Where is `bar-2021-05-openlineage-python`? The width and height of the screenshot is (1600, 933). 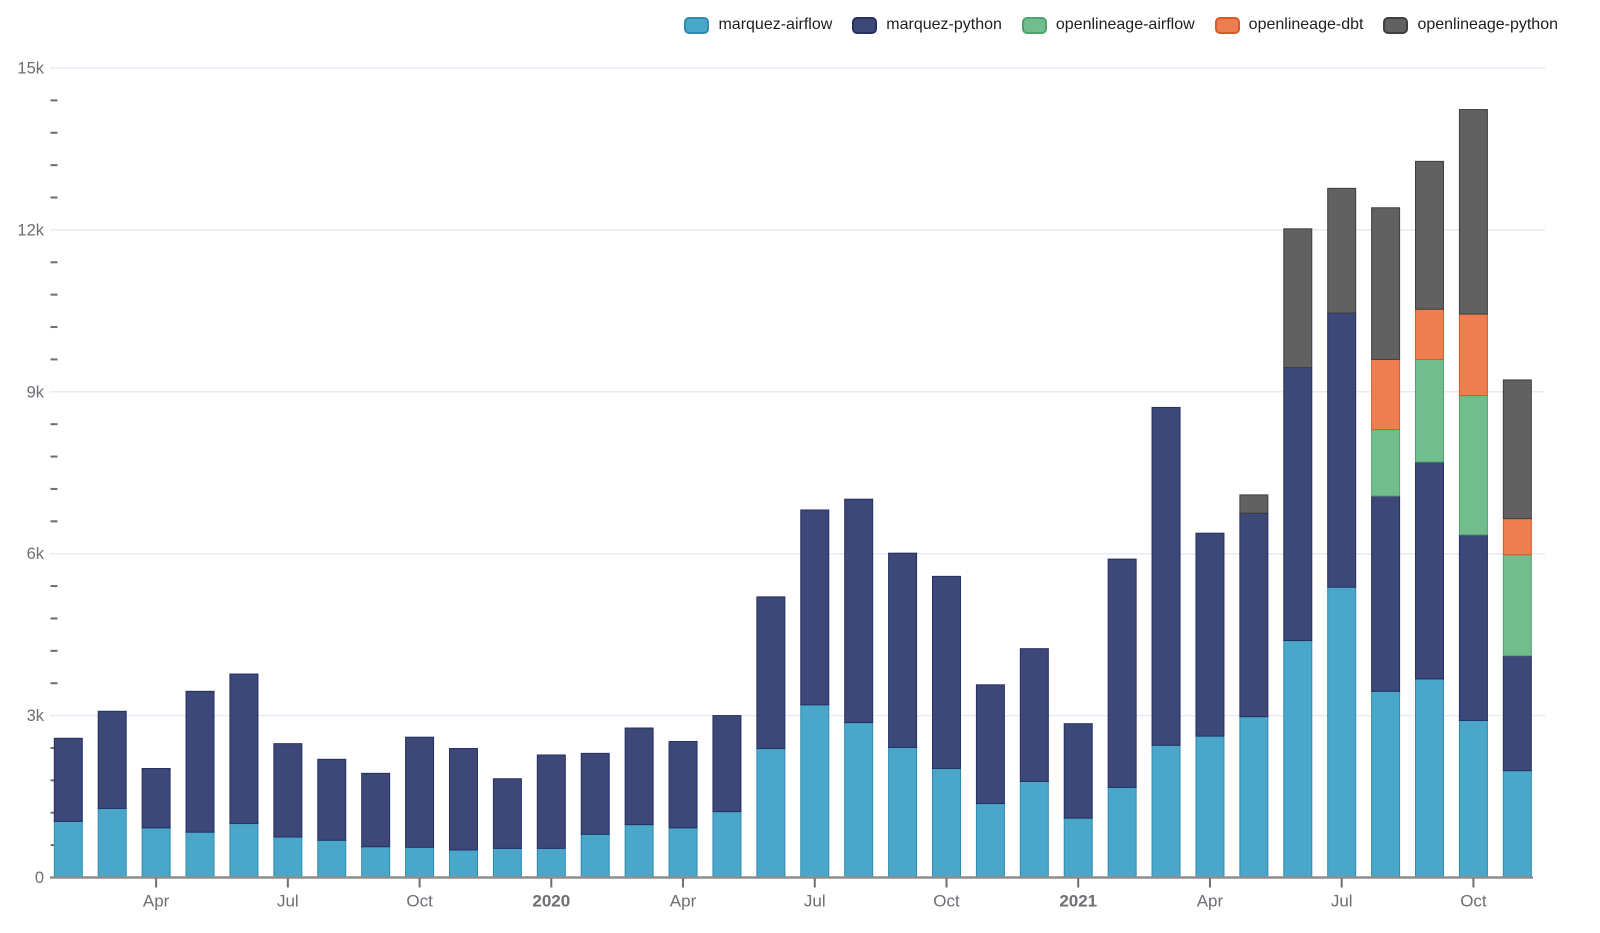
bar-2021-05-openlineage-python is located at coordinates (1254, 504).